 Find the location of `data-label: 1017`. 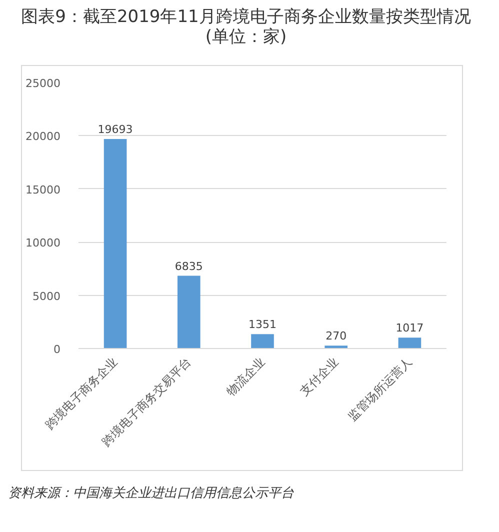

data-label: 1017 is located at coordinates (410, 328).